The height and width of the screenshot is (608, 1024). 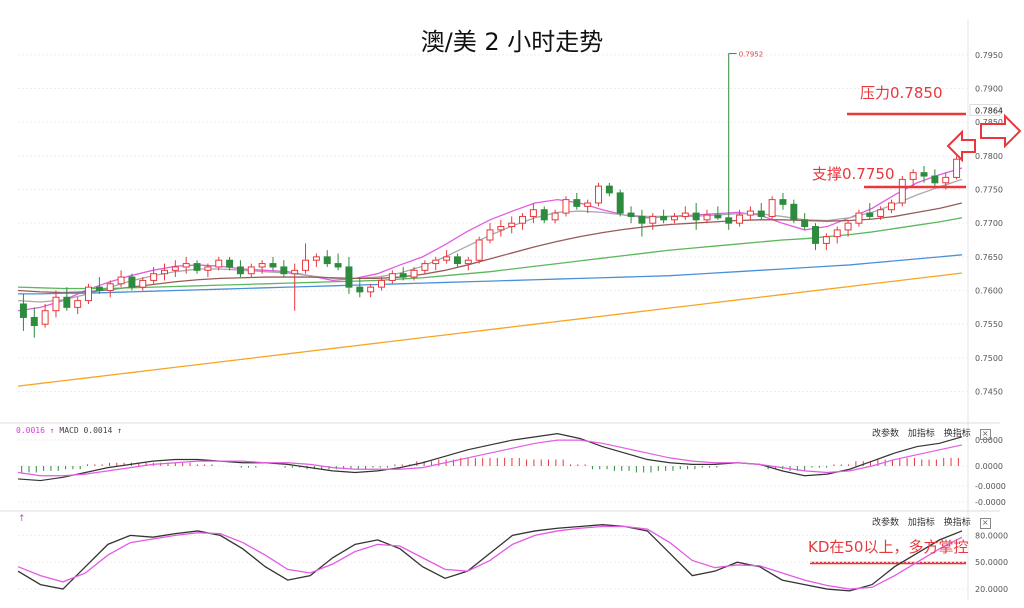 What do you see at coordinates (989, 466) in the screenshot?
I see `macd-tick-label: 0.0000` at bounding box center [989, 466].